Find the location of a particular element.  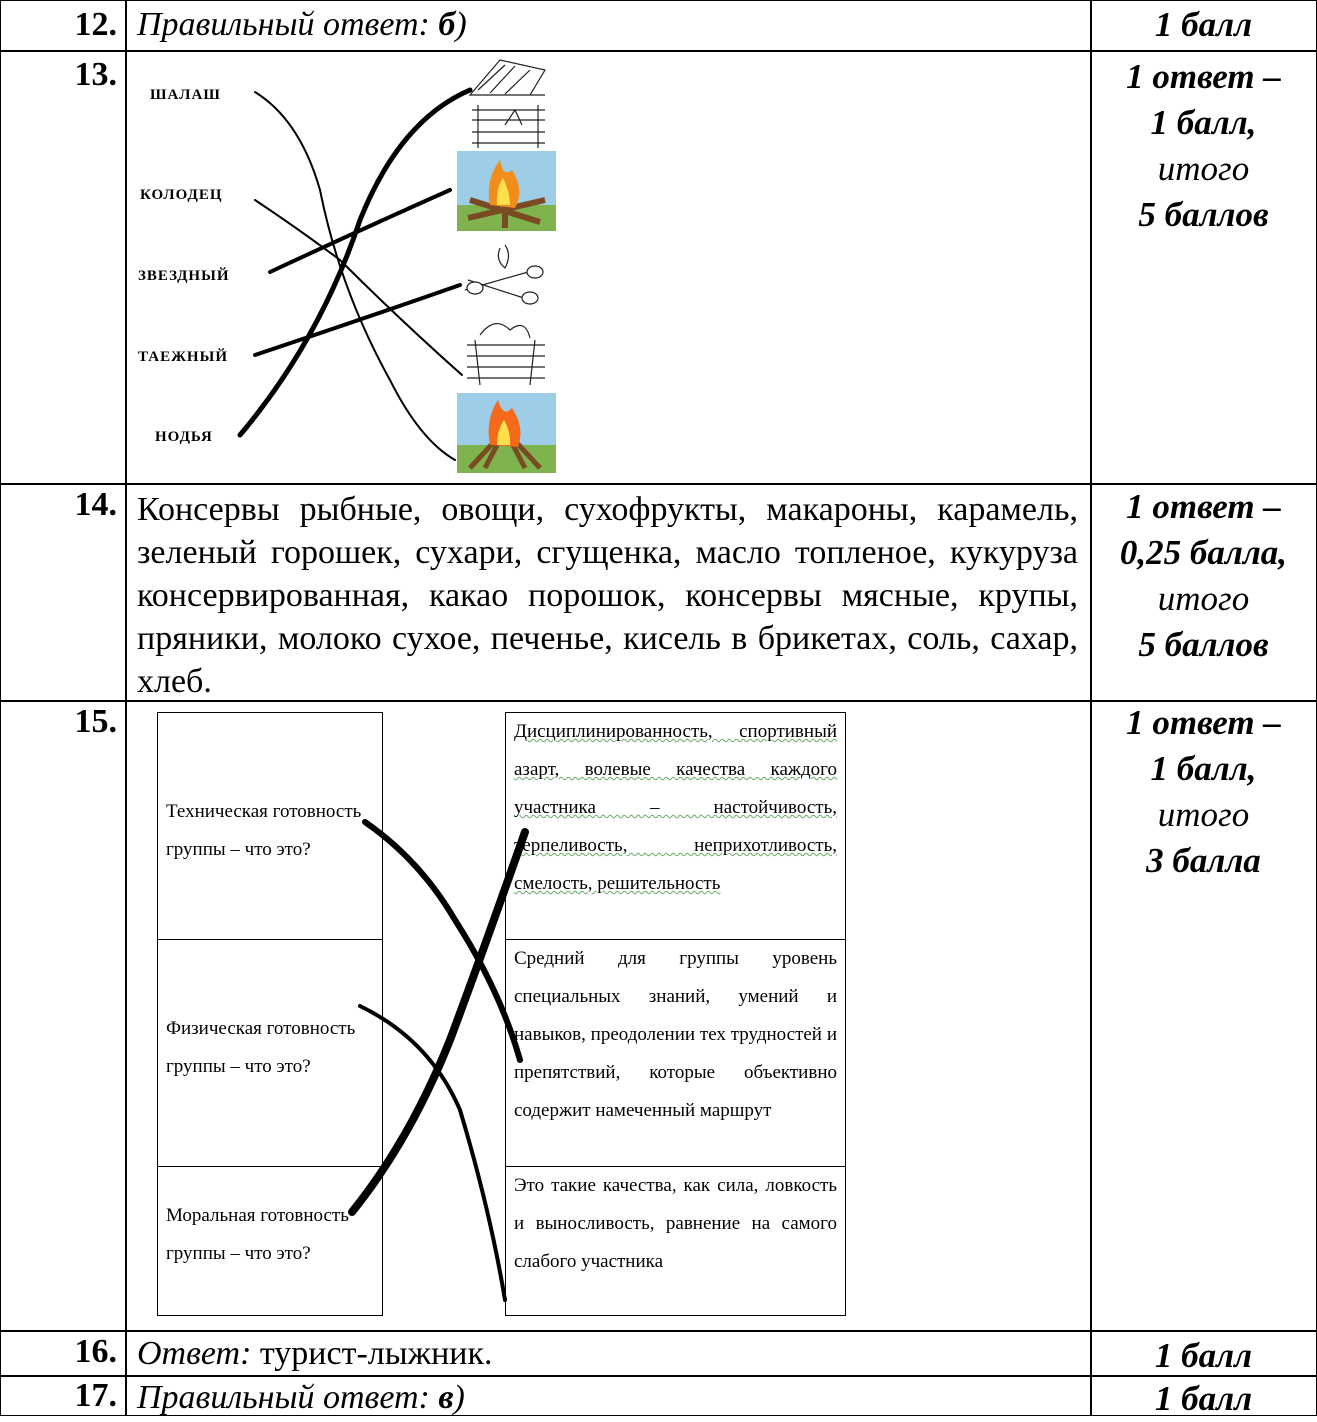

sketch-taezhny is located at coordinates (506, 354).